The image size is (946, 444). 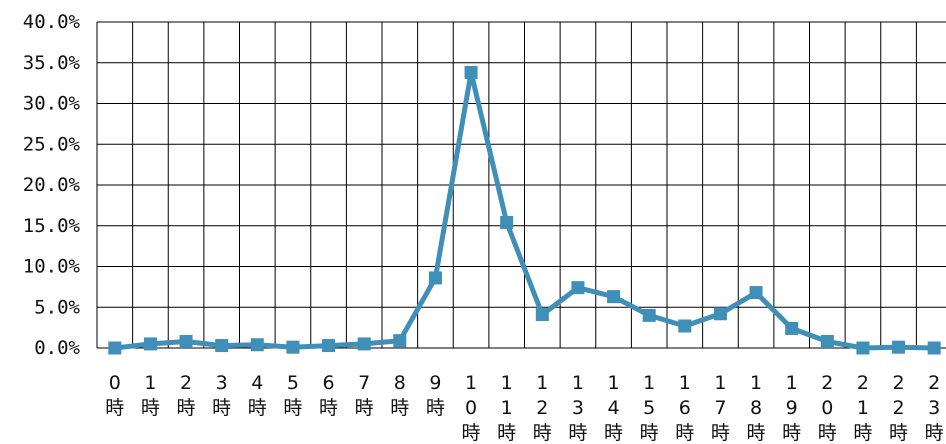 What do you see at coordinates (52, 63) in the screenshot?
I see `y-tick-label: 35.0%` at bounding box center [52, 63].